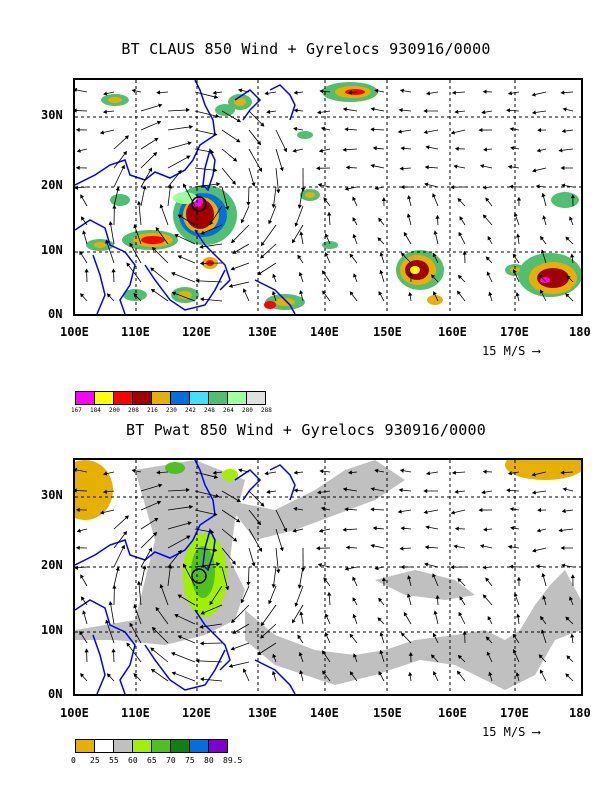 The width and height of the screenshot is (612, 792). What do you see at coordinates (536, 351) in the screenshot?
I see `vector-scale-arrow: ⟶` at bounding box center [536, 351].